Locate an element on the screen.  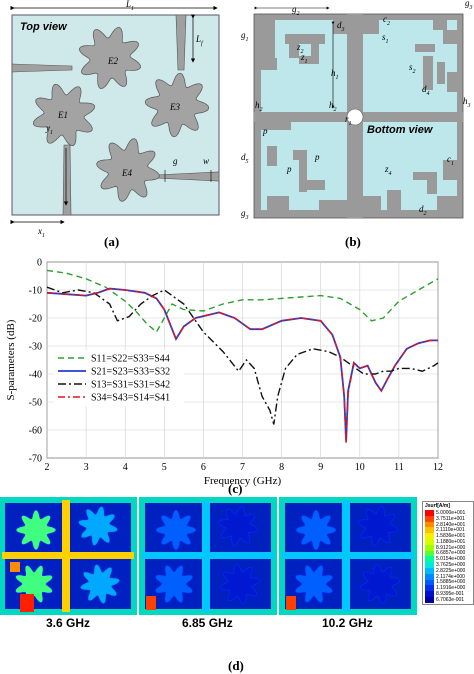
flower-elements is located at coordinates (121, 114).